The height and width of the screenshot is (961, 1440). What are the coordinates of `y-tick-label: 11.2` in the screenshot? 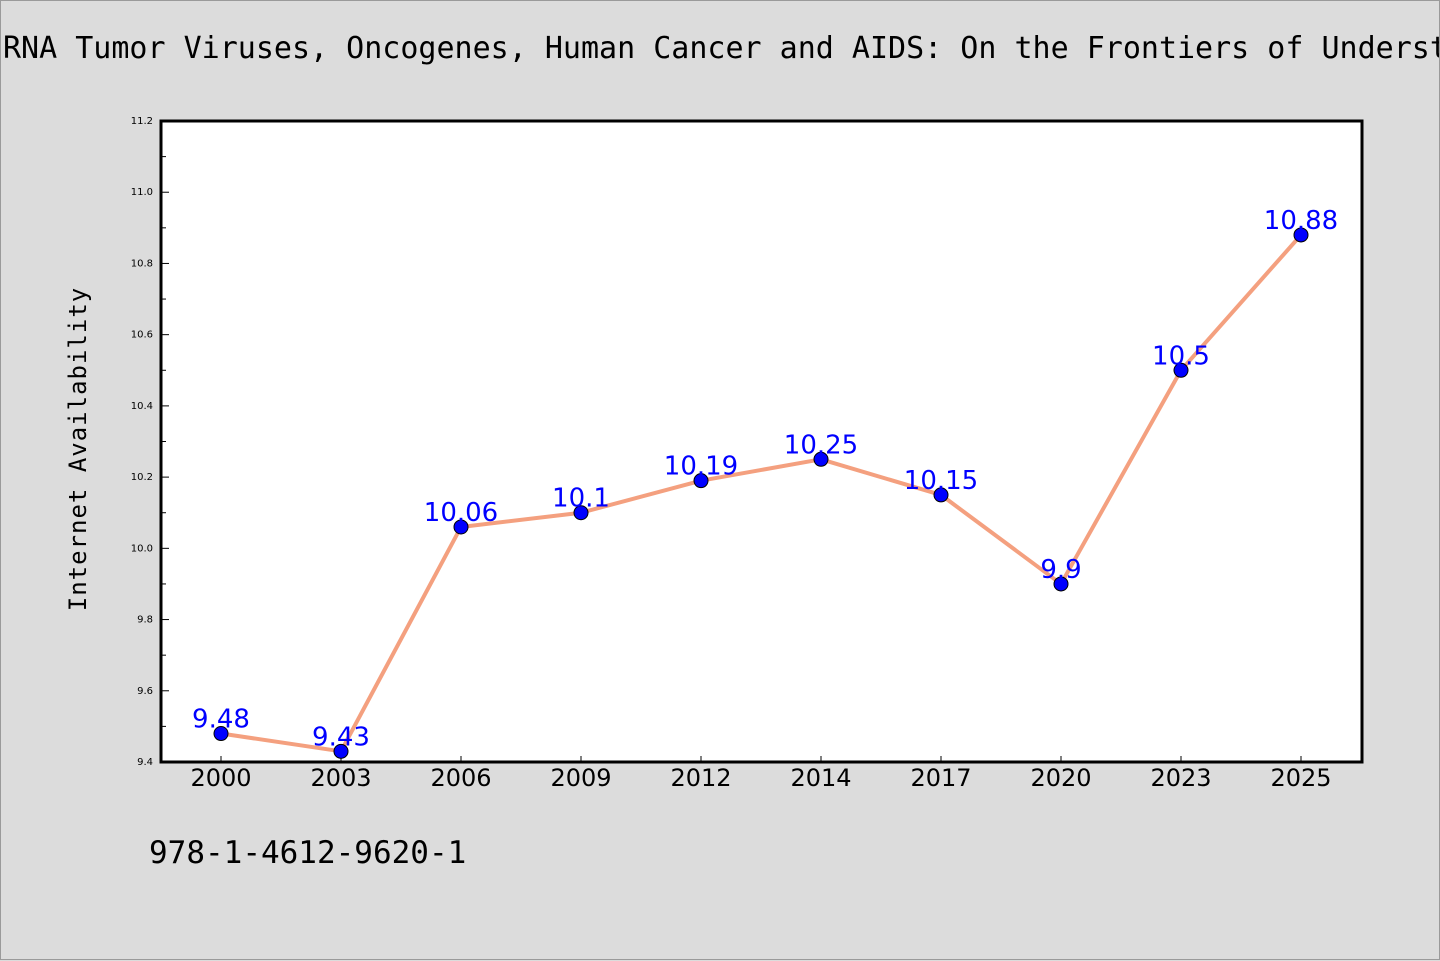 It's located at (142, 121).